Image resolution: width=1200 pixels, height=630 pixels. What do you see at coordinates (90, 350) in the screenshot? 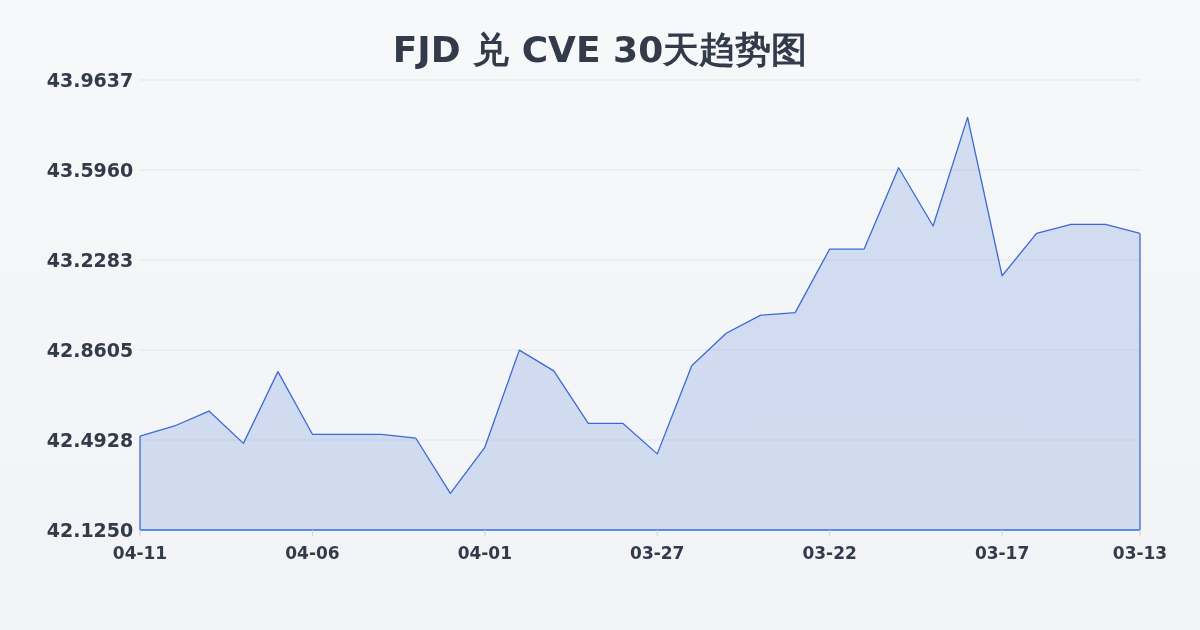
I see `y-tick-label: 42.8605` at bounding box center [90, 350].